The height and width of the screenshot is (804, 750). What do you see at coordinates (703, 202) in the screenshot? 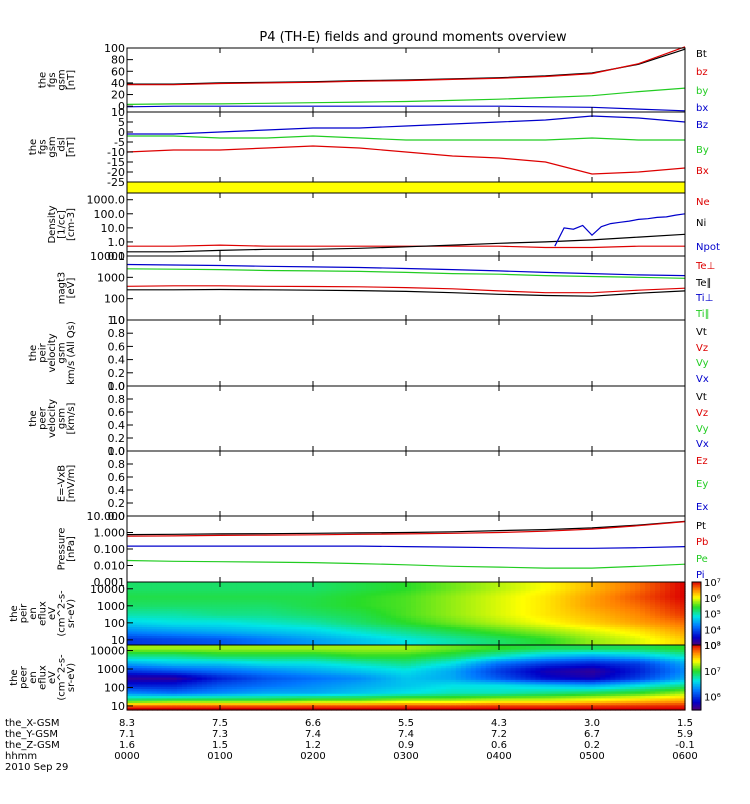
I see `legend-entry: Ne` at bounding box center [703, 202].